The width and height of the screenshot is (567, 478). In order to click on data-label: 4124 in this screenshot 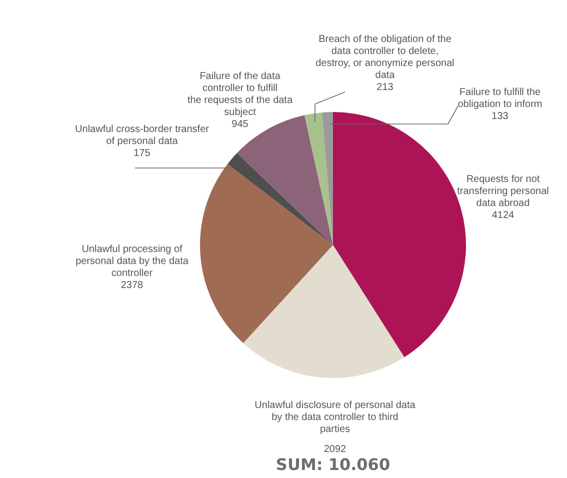, I will do `click(503, 215)`.